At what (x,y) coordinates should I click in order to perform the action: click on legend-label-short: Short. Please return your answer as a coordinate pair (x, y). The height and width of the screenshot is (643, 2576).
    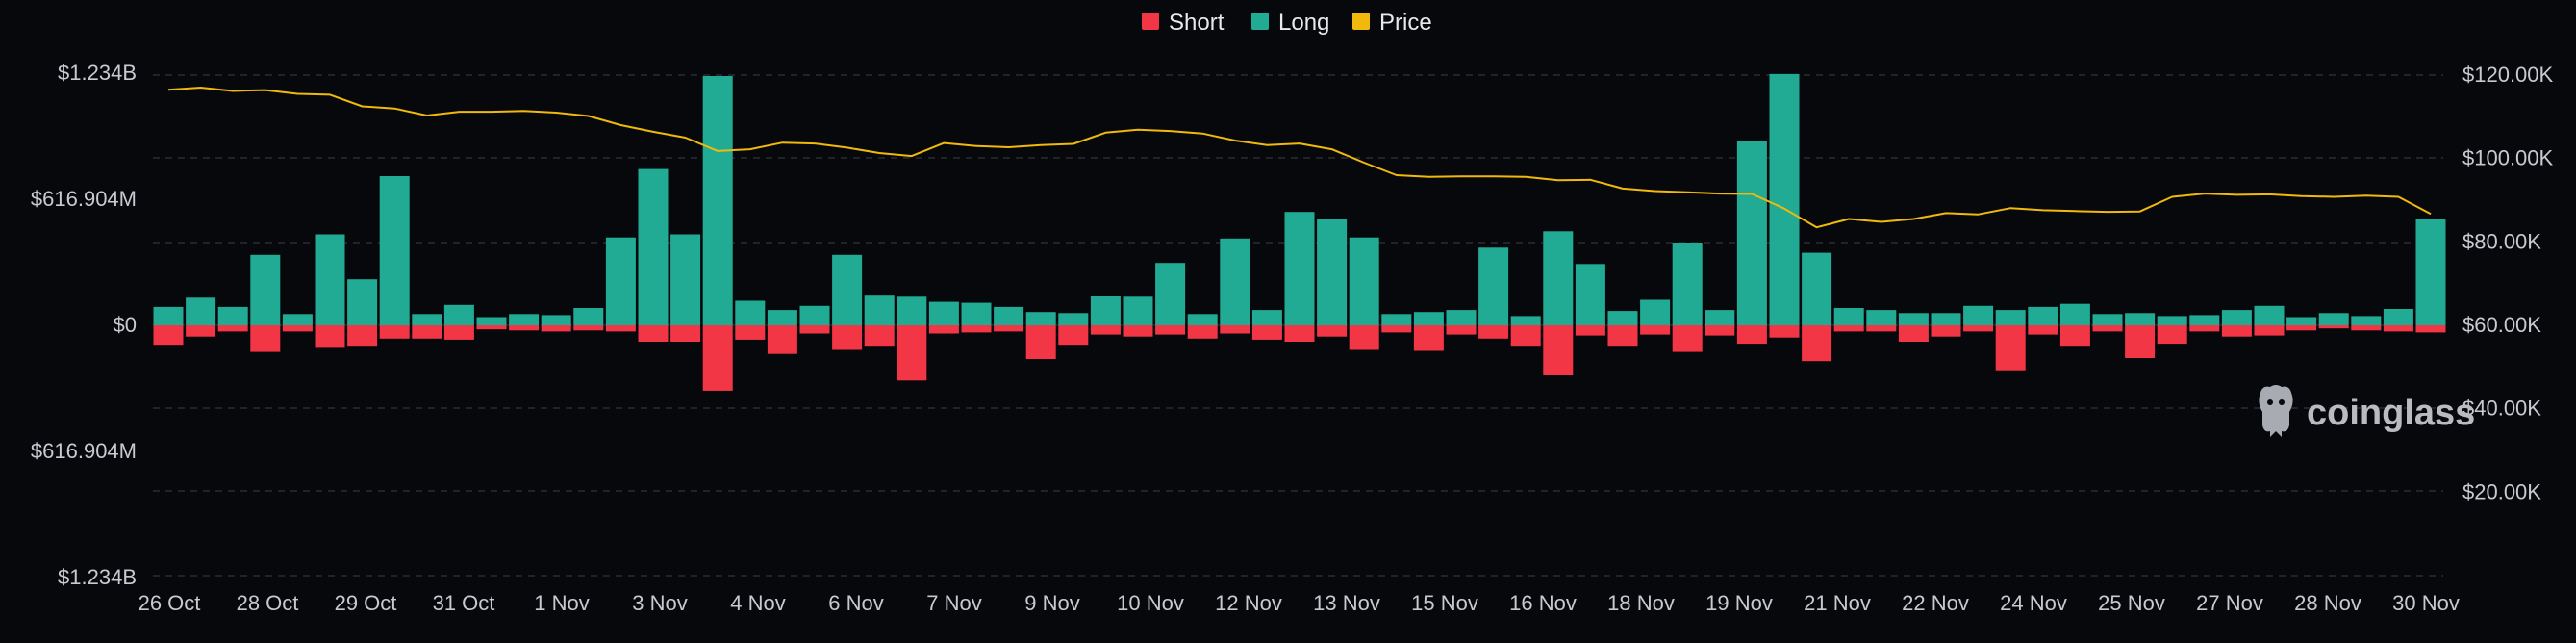
    Looking at the image, I should click on (1197, 23).